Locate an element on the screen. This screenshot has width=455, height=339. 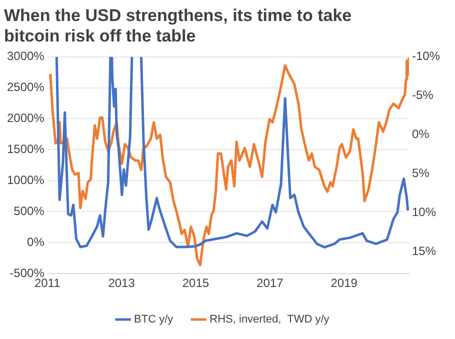
x-tick-label: 2013 is located at coordinates (122, 283).